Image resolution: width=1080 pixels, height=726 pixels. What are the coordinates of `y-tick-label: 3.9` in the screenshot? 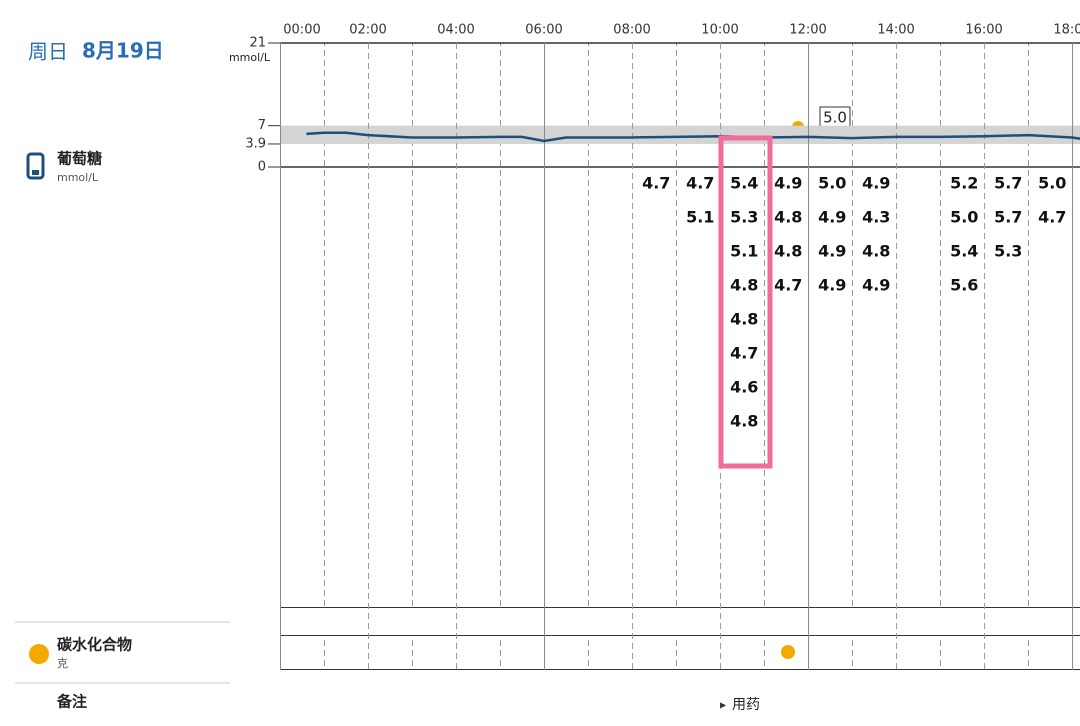 It's located at (255, 143).